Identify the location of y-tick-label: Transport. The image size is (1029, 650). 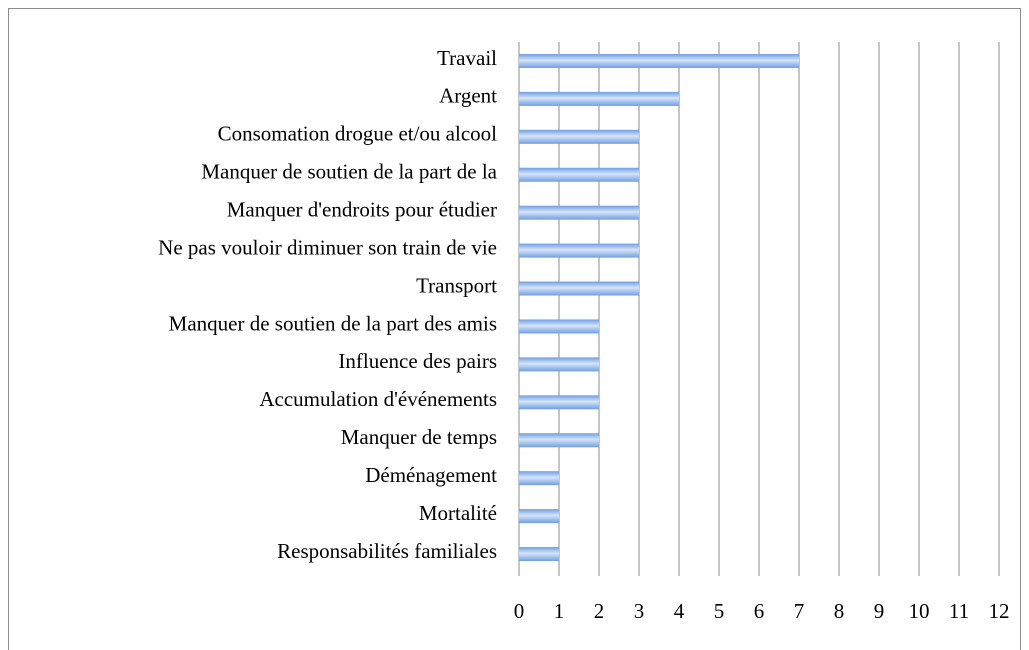
(456, 285).